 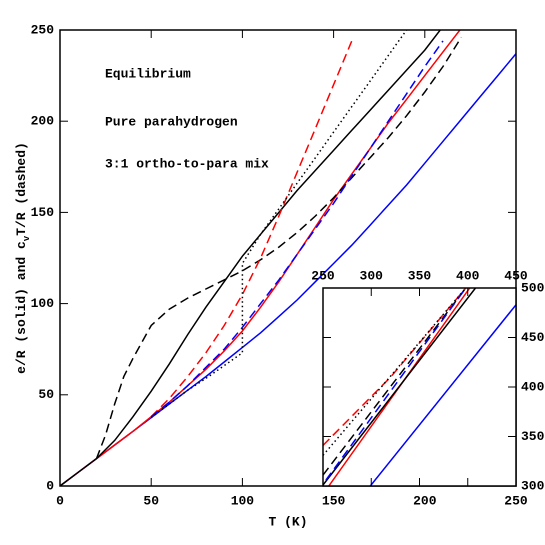 I want to click on y-tick-label: 400, so click(x=533, y=386).